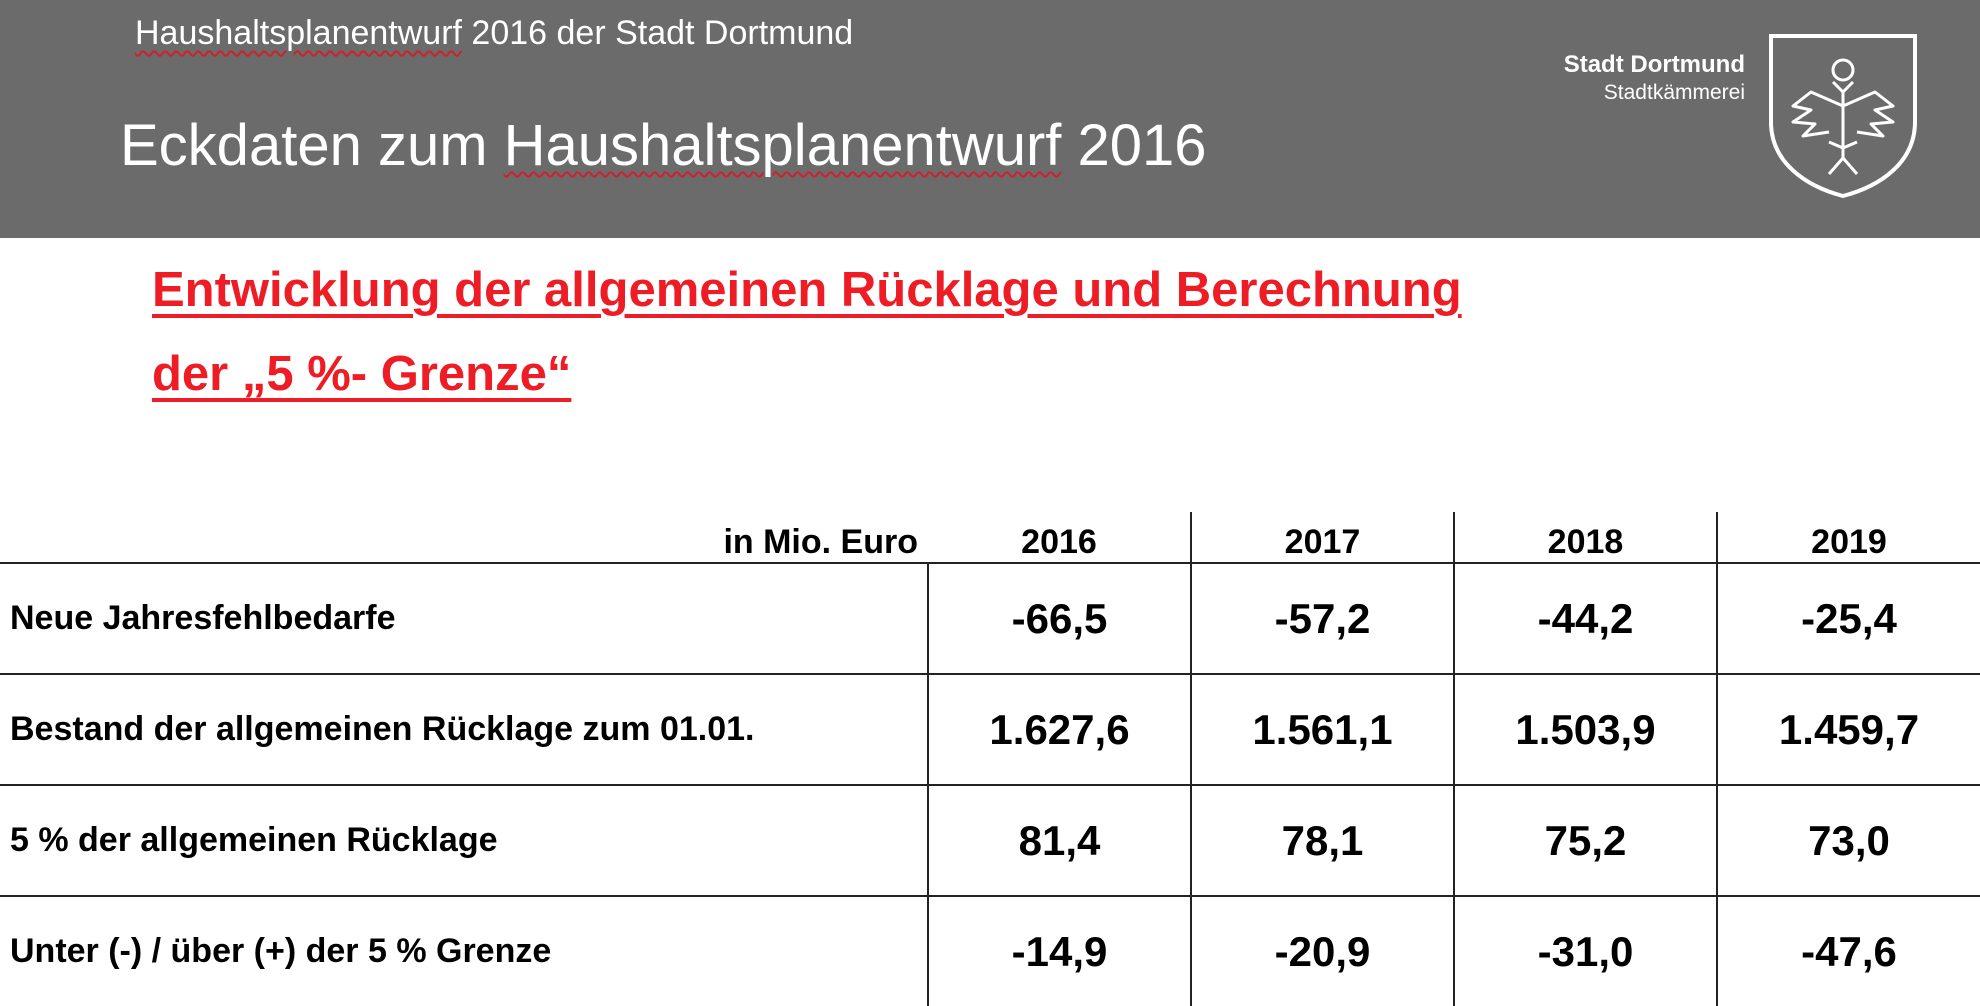 This screenshot has width=1980, height=1006. Describe the element at coordinates (1585, 840) in the screenshot. I see `row-value: 75,2` at that location.